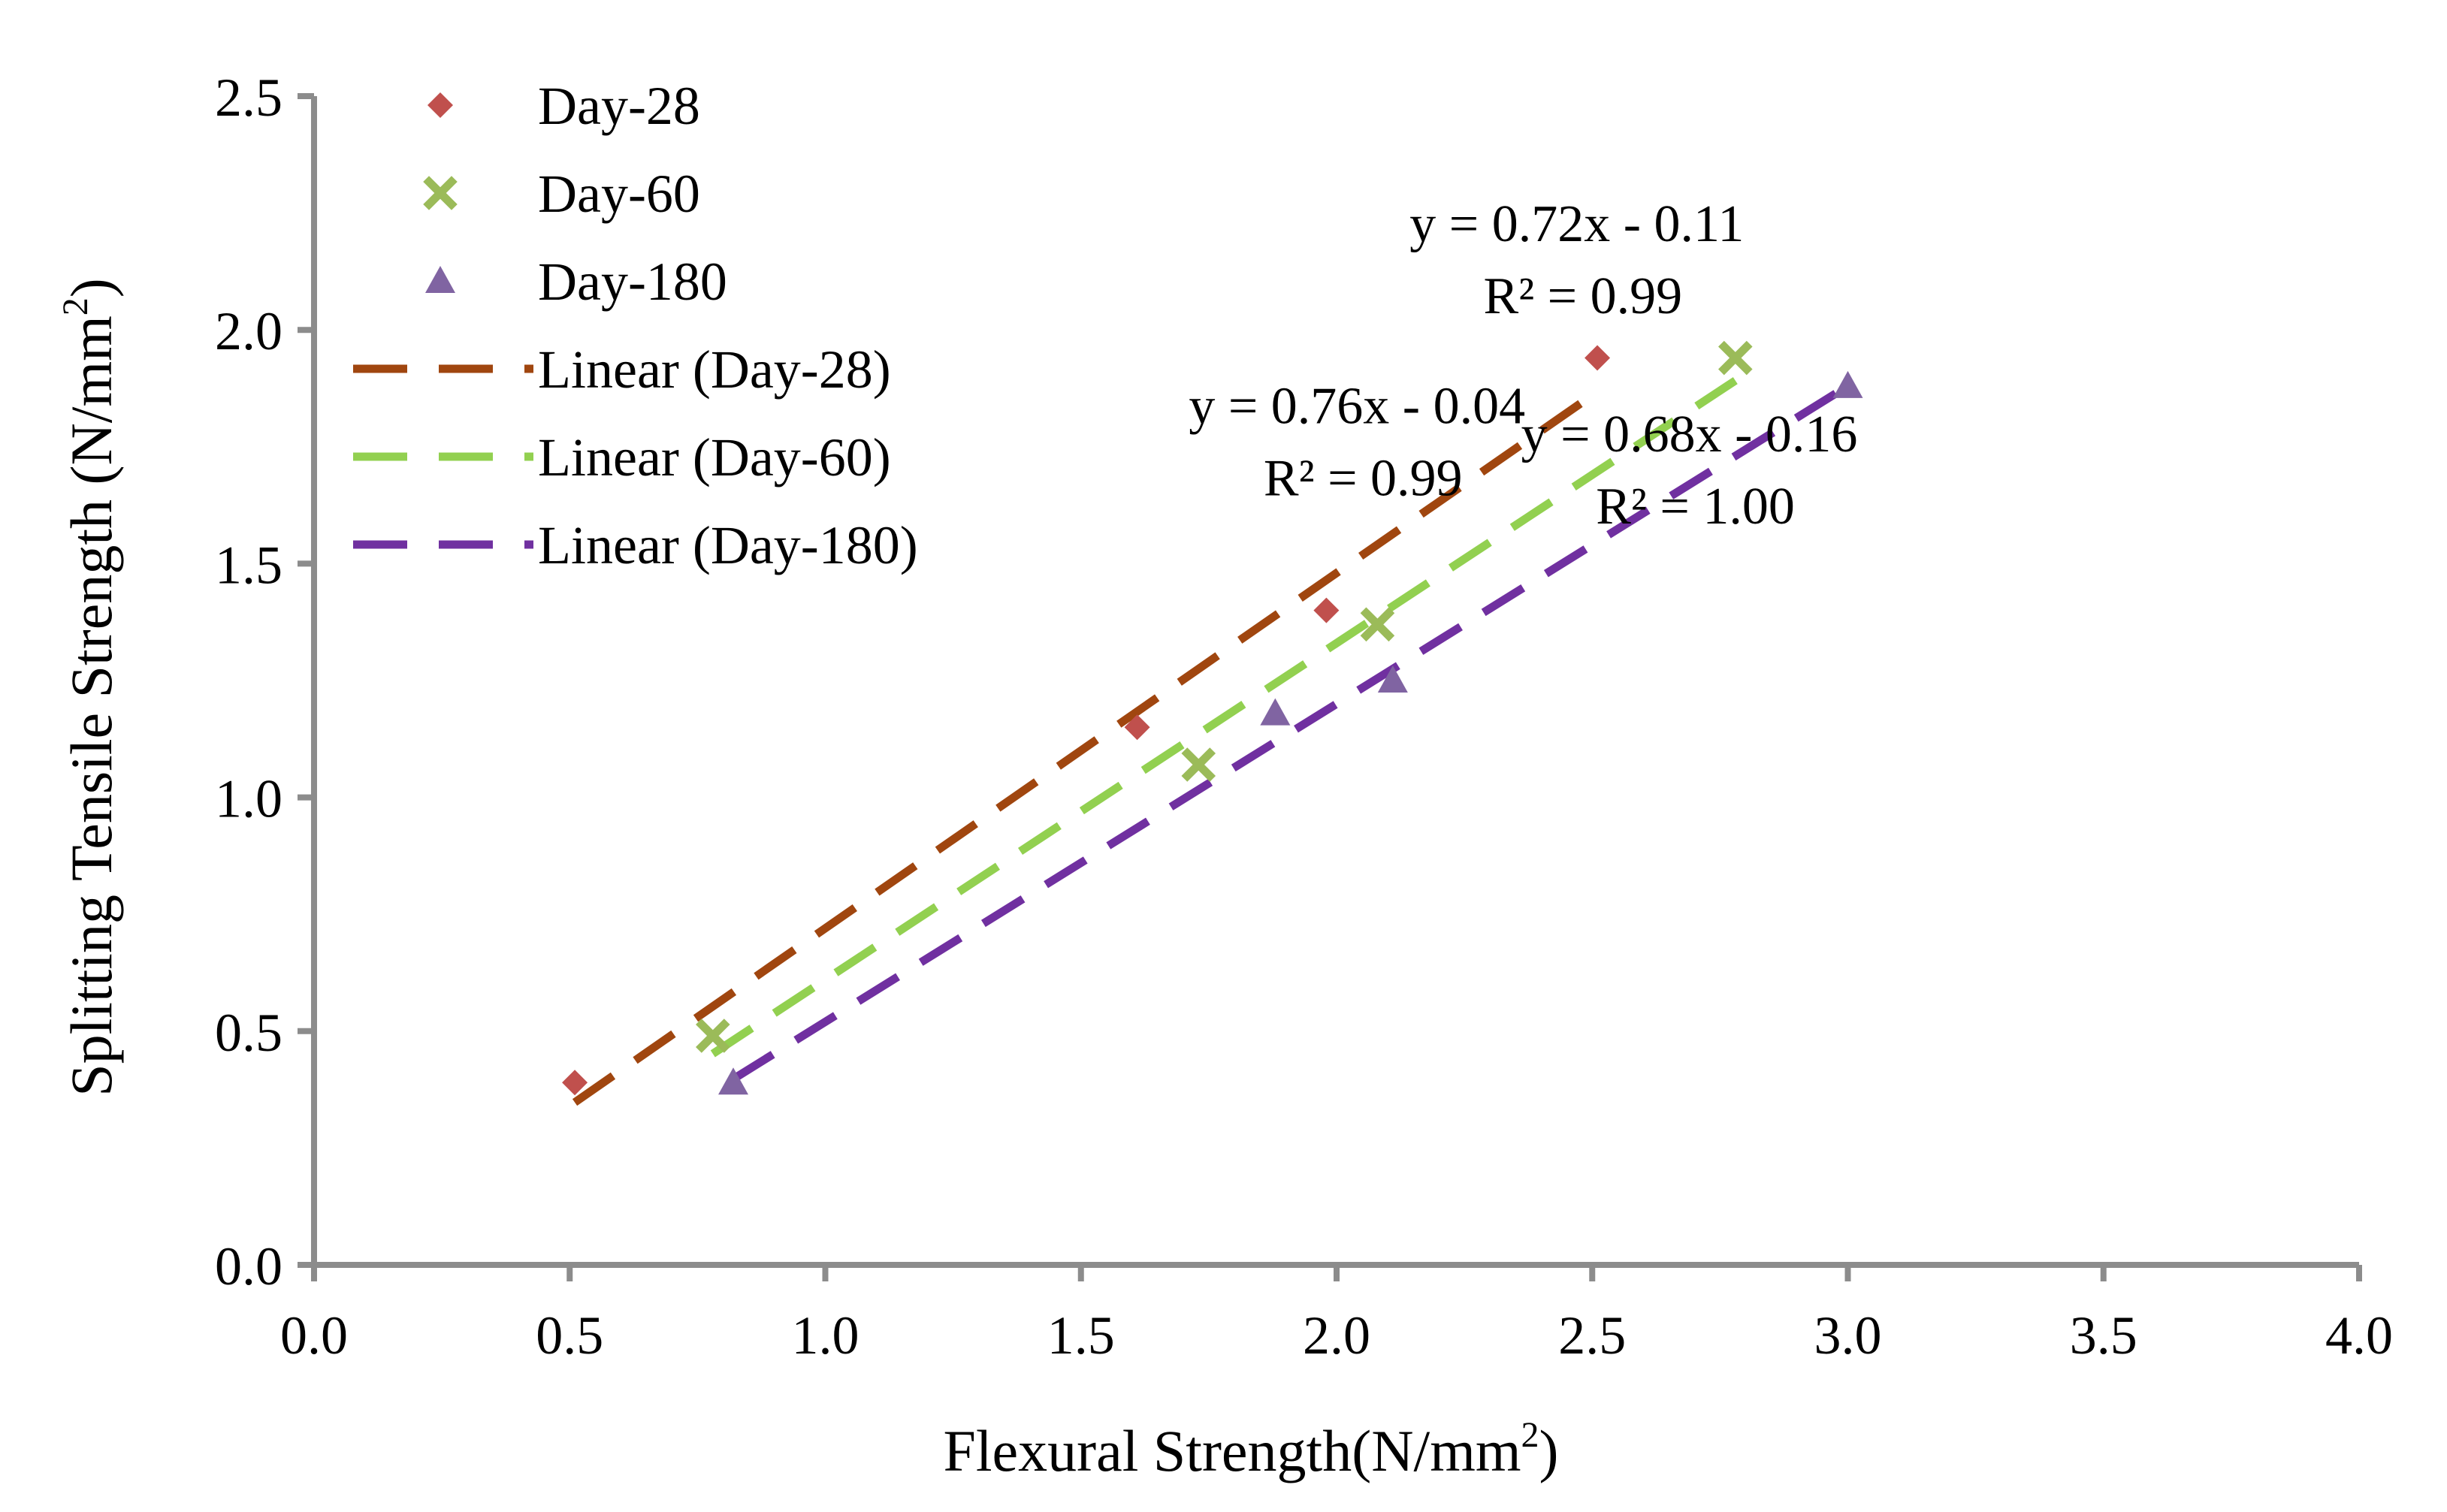 The height and width of the screenshot is (1512, 2447). I want to click on y-axis-title-superscript: 2, so click(75, 306).